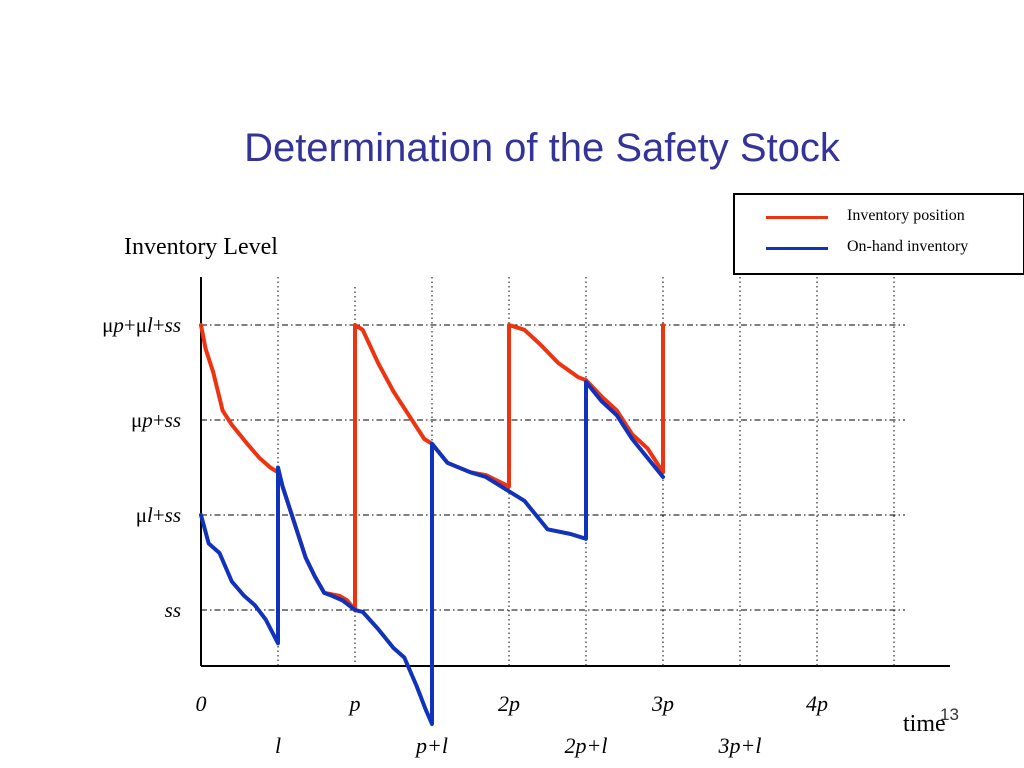  What do you see at coordinates (431, 745) in the screenshot?
I see `x-tick-label: p+l` at bounding box center [431, 745].